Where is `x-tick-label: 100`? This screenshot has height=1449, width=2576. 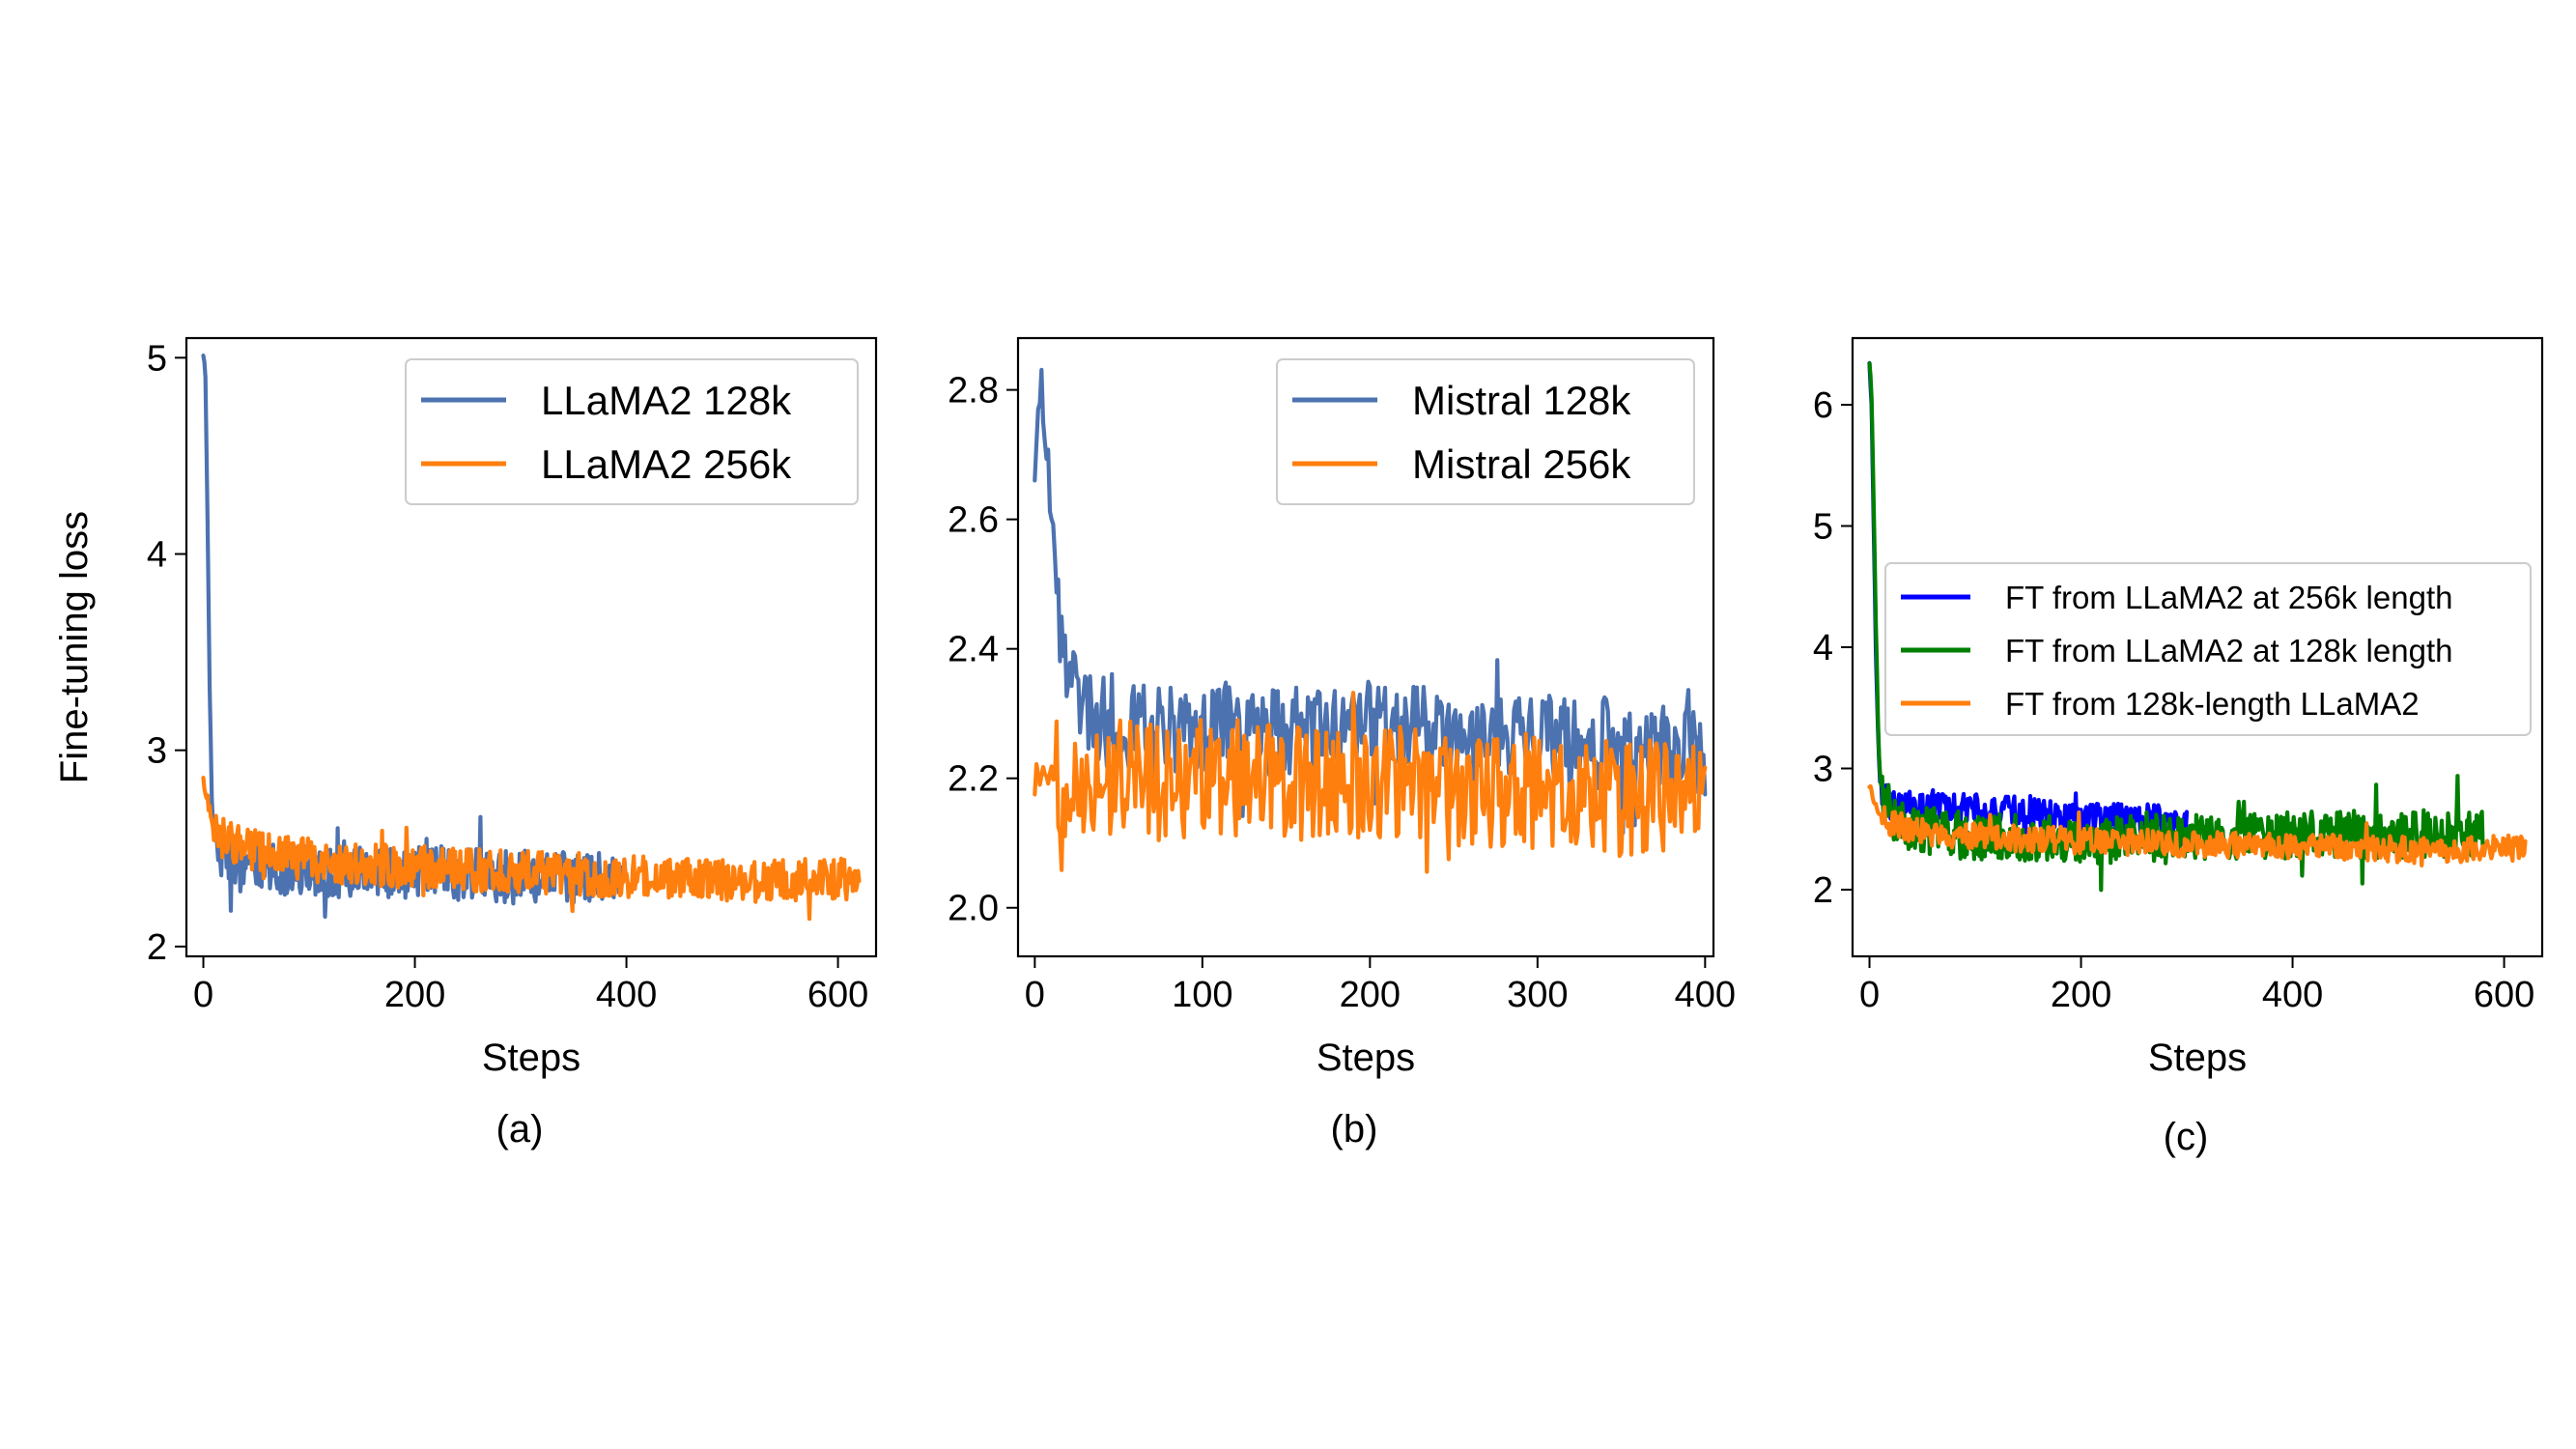 x-tick-label: 100 is located at coordinates (1202, 995).